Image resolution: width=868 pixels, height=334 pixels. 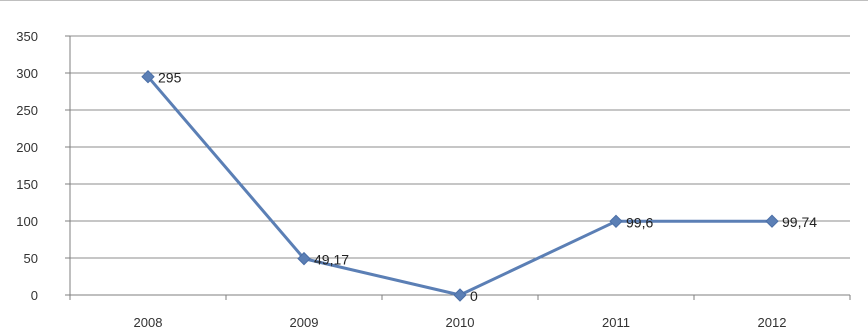 What do you see at coordinates (27, 147) in the screenshot?
I see `y-tick-label: 200` at bounding box center [27, 147].